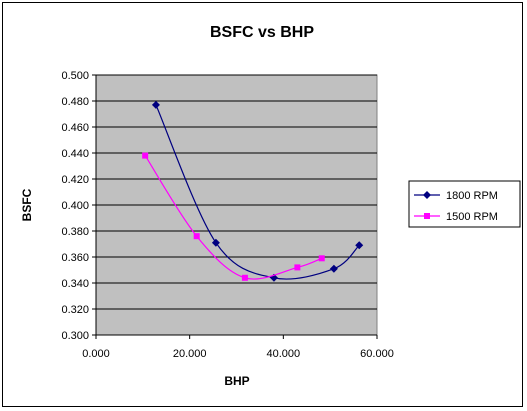 This screenshot has width=527, height=411. Describe the element at coordinates (75, 154) in the screenshot. I see `y-tick-label: 0.440` at that location.